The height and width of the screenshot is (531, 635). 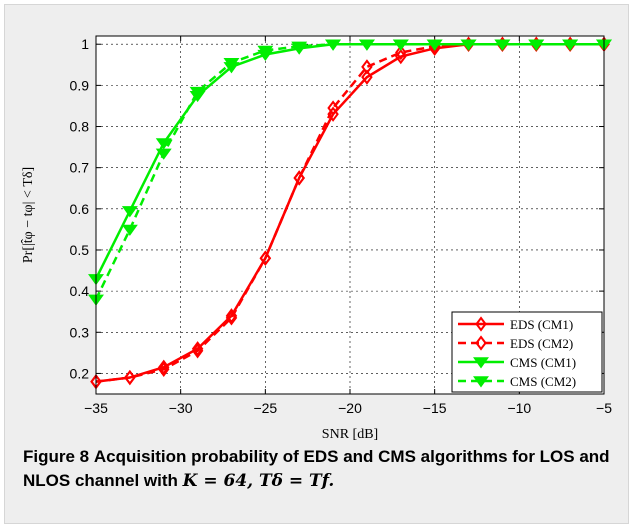 I want to click on x-tick-label: −15, so click(x=435, y=408).